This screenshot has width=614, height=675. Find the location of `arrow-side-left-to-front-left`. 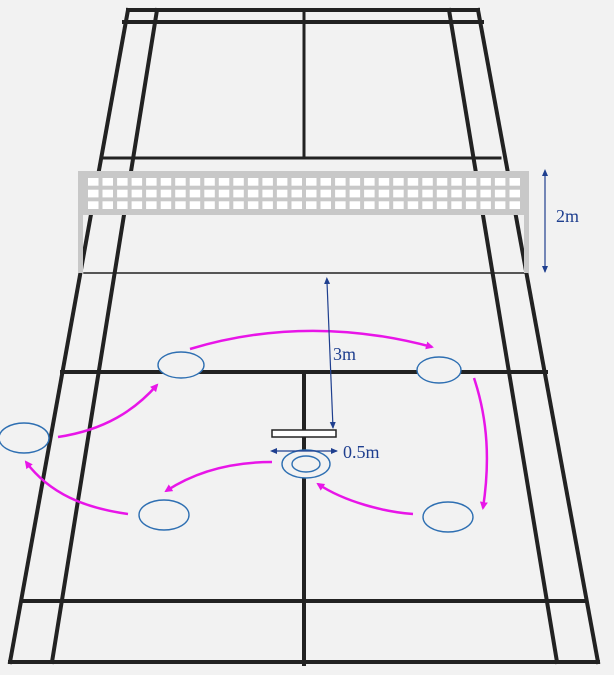

arrow-side-left-to-front-left is located at coordinates (108, 411).